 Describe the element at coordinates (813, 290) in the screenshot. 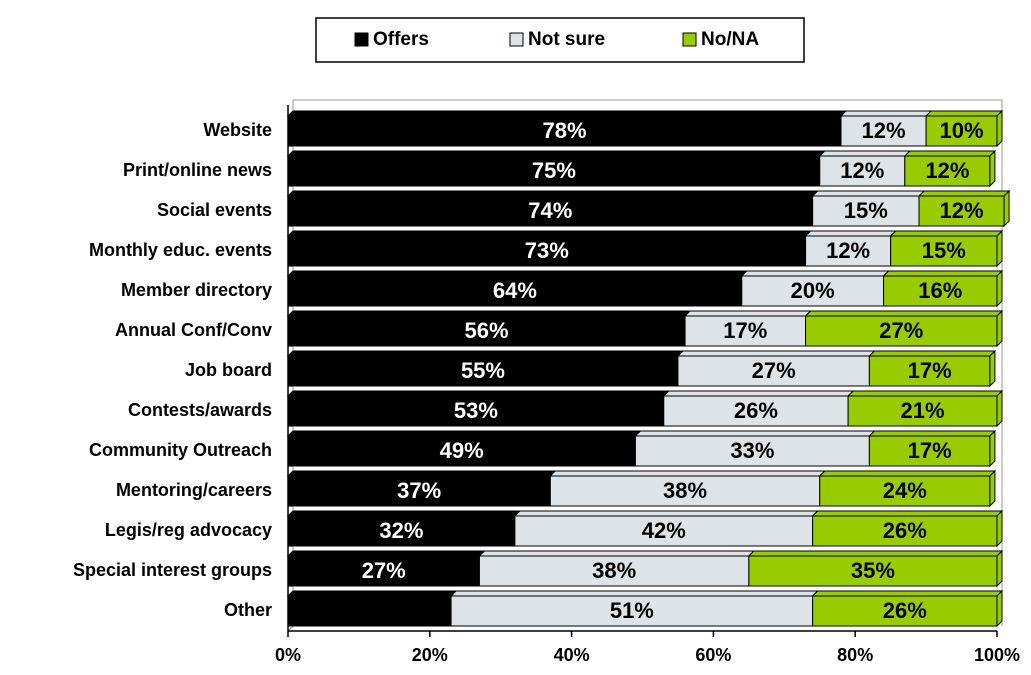

I see `data-label: 20%` at that location.